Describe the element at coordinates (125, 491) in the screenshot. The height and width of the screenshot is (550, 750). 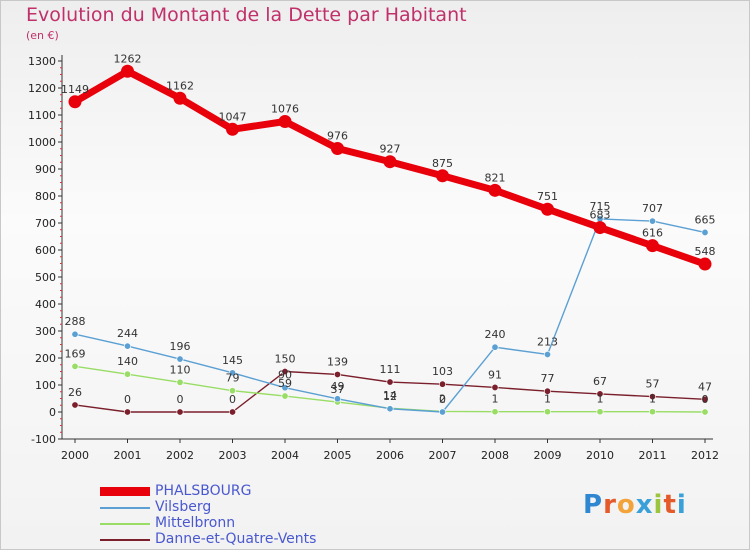
I see `legend-swatch-phalsbourg` at that location.